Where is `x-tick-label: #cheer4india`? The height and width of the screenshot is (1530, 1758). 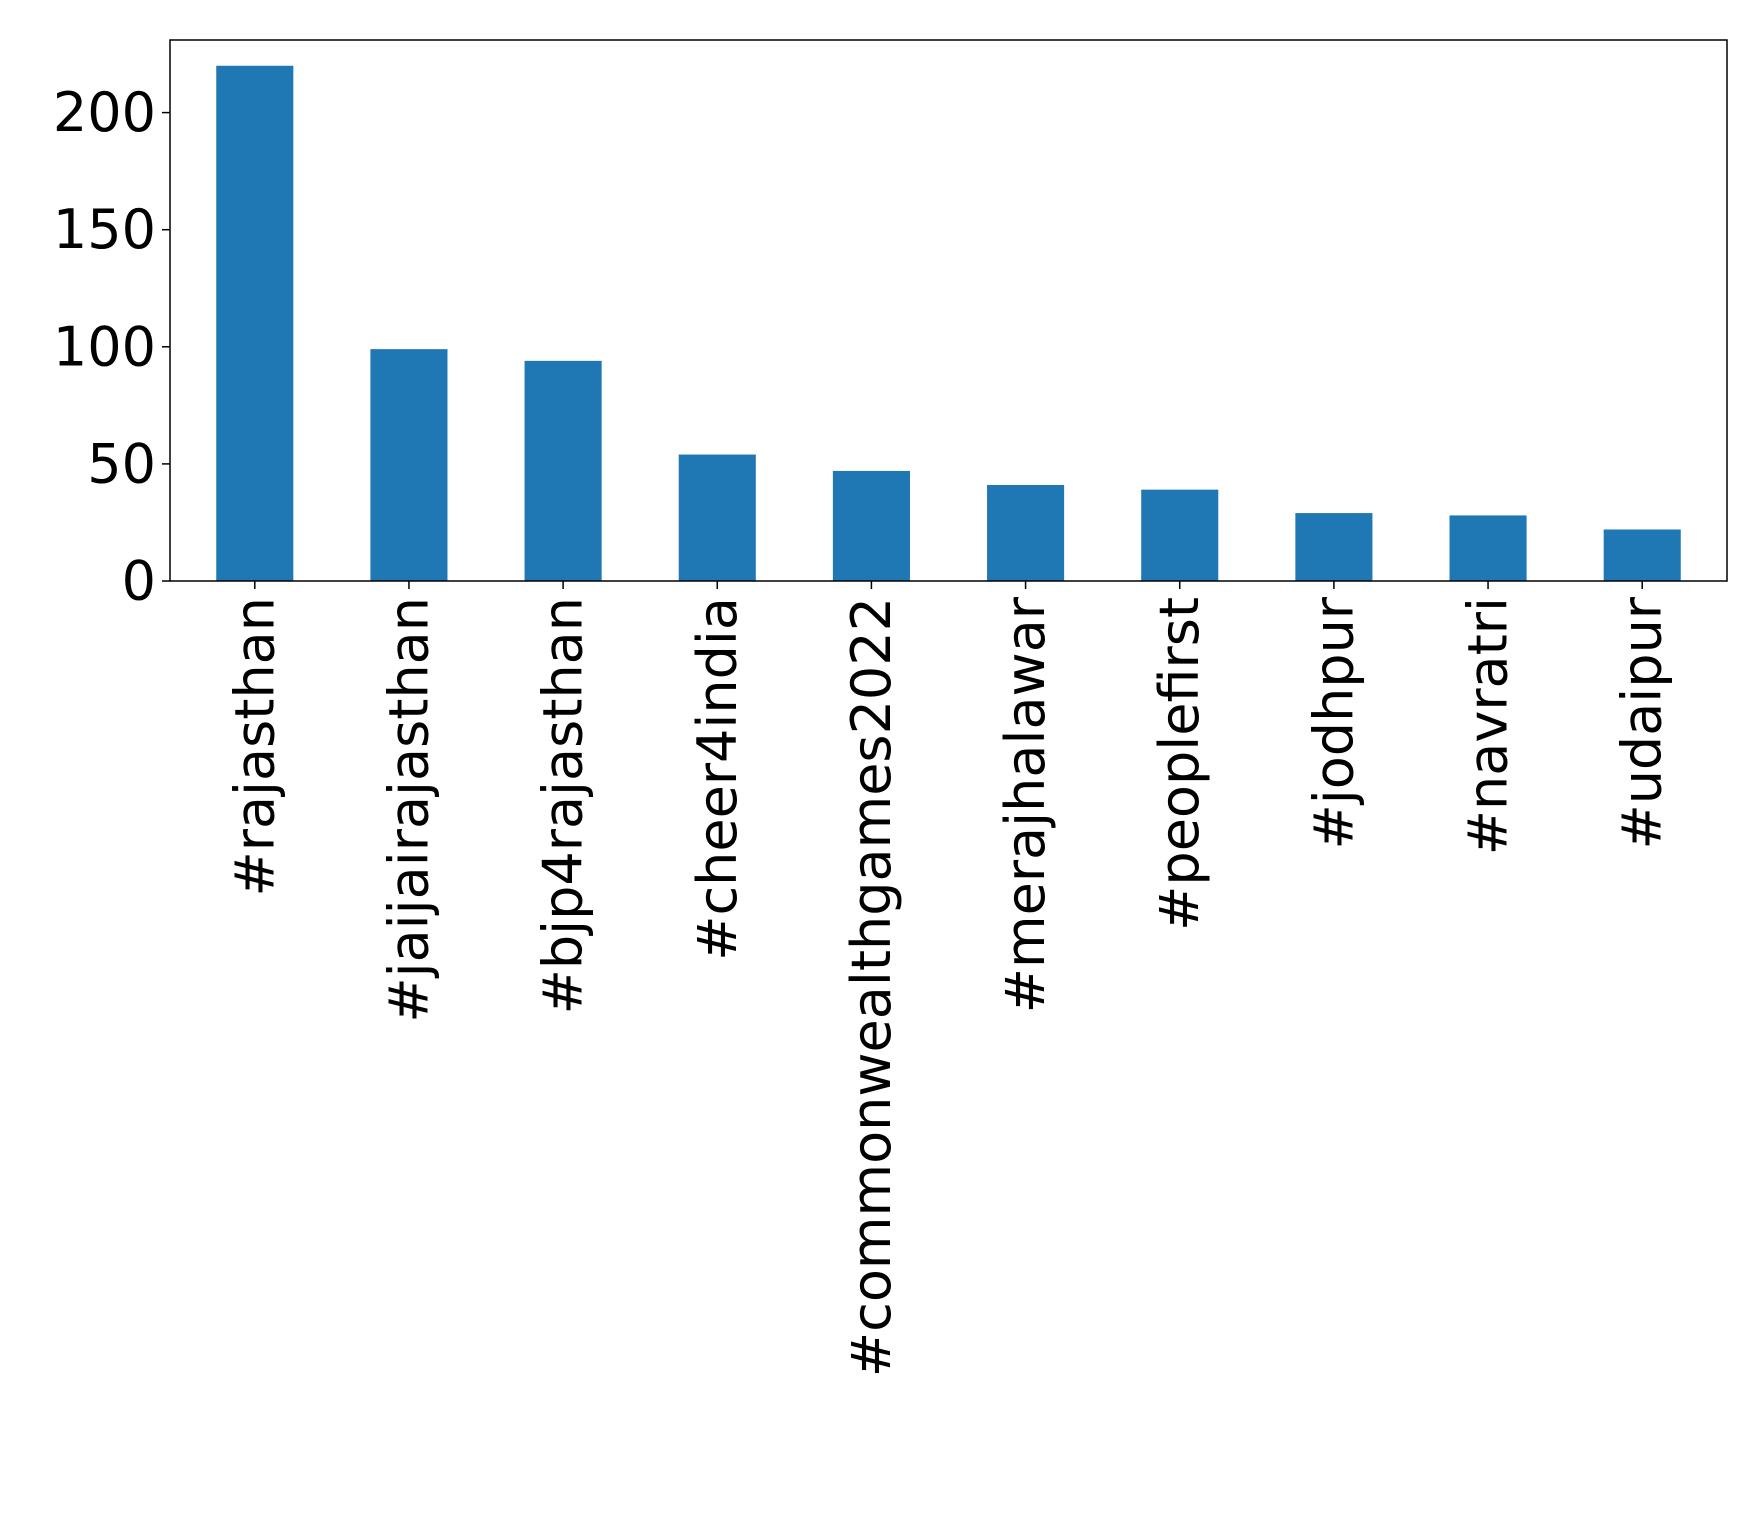
x-tick-label: #cheer4india is located at coordinates (717, 779).